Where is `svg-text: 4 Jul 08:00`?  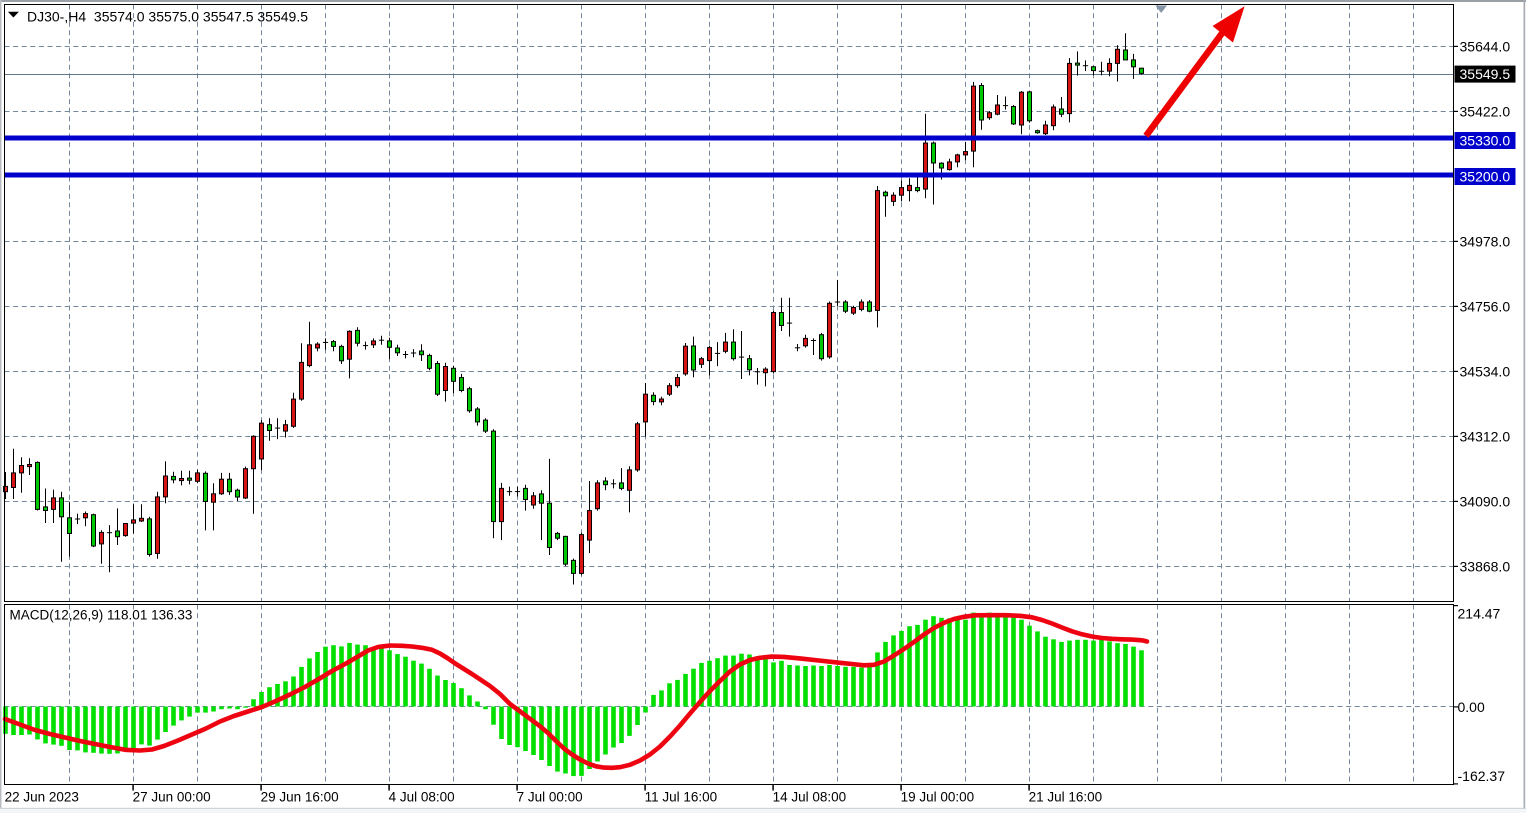 svg-text: 4 Jul 08:00 is located at coordinates (422, 797).